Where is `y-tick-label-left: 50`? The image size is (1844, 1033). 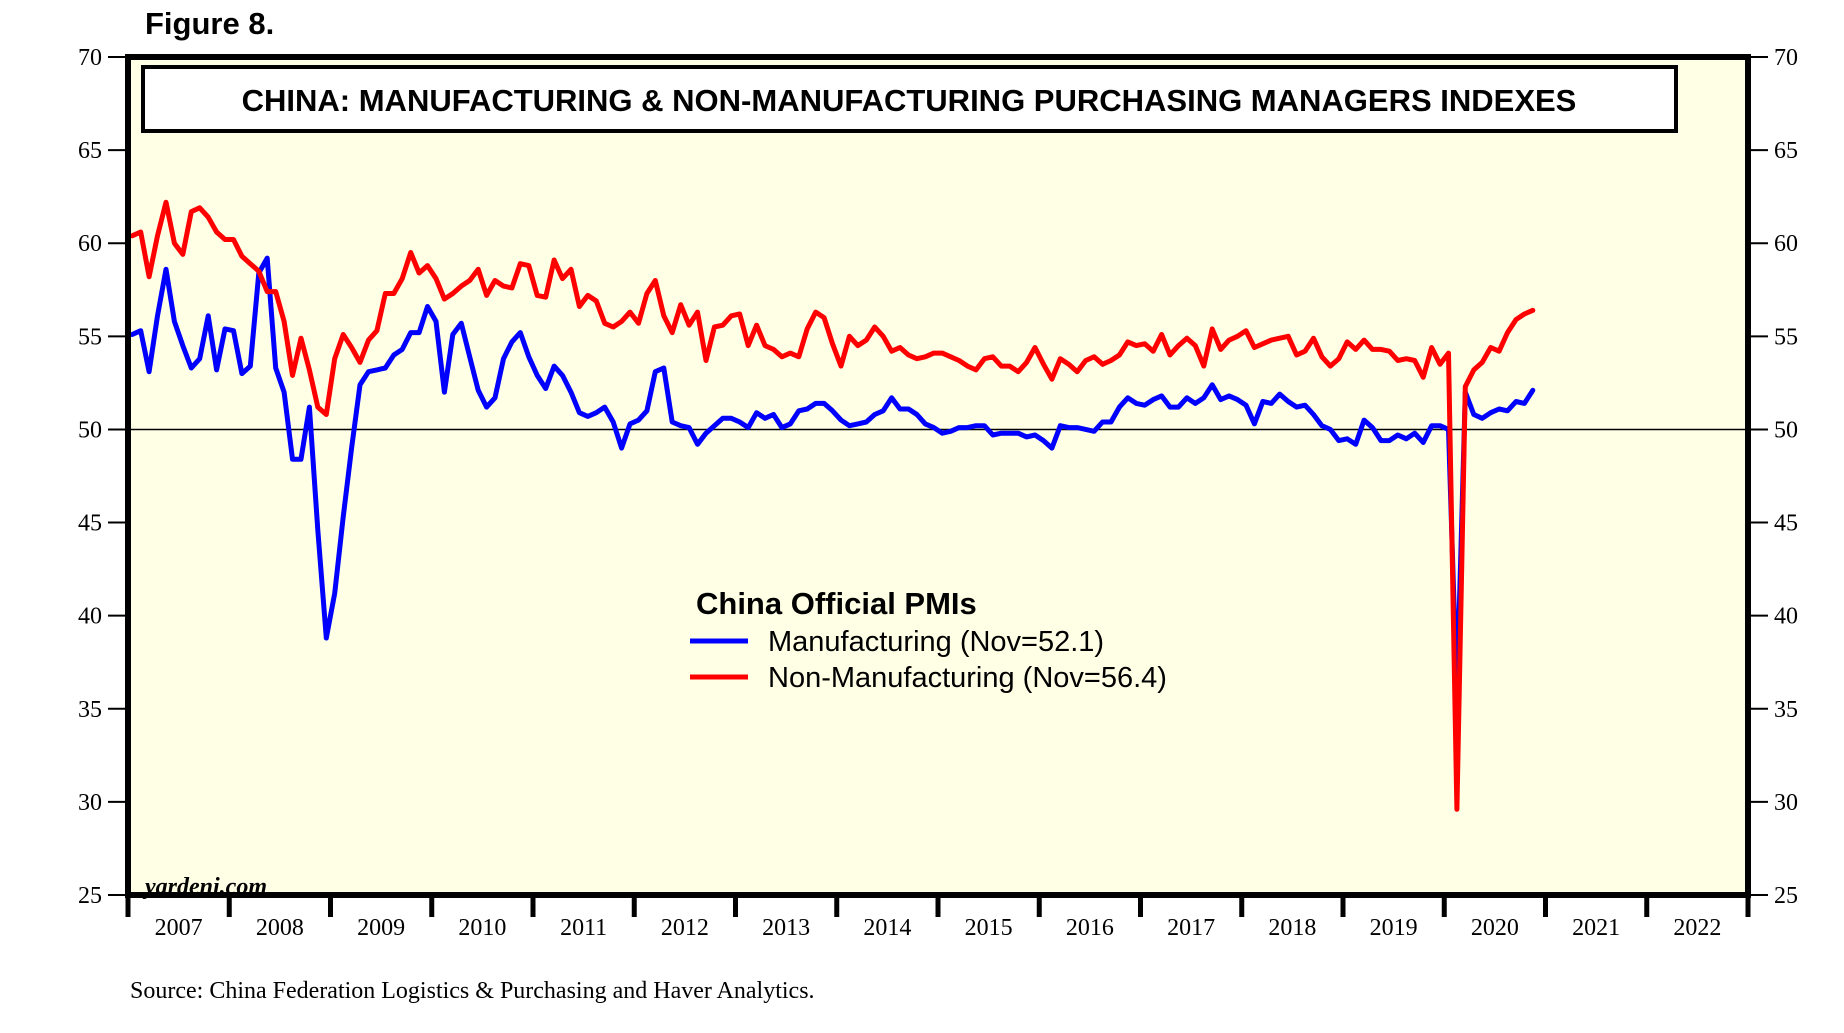
y-tick-label-left: 50 is located at coordinates (90, 430).